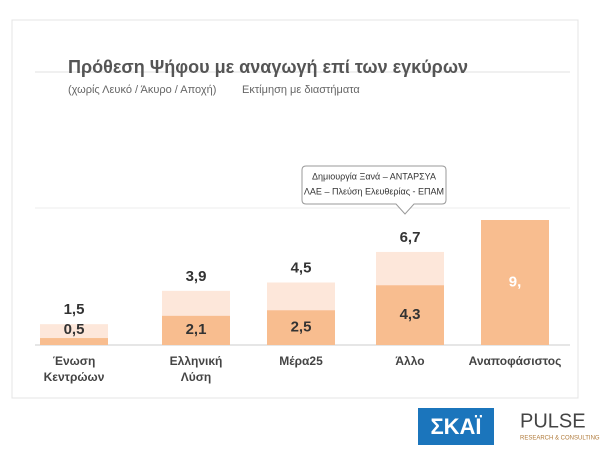 The height and width of the screenshot is (455, 600). Describe the element at coordinates (560, 439) in the screenshot. I see `pulse-tagline: RESEARCH & CONSULTING` at that location.